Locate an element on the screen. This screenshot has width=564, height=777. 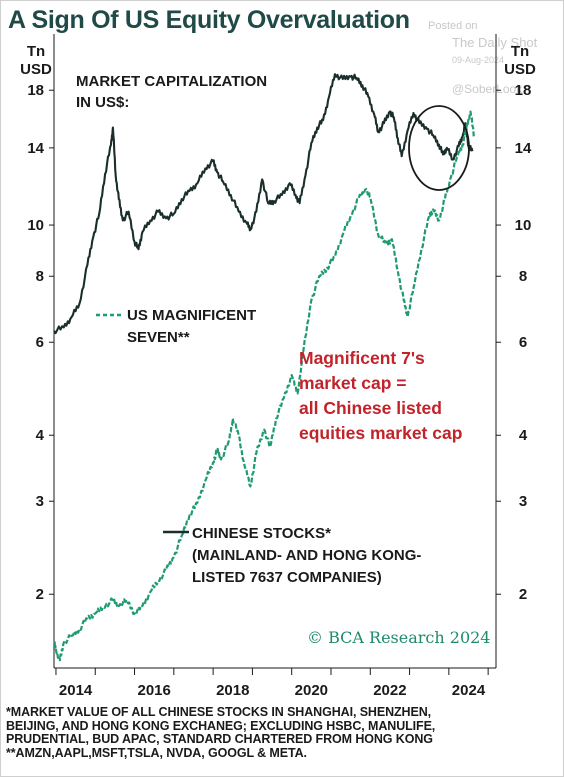
y-unit-right: USD is located at coordinates (520, 69).